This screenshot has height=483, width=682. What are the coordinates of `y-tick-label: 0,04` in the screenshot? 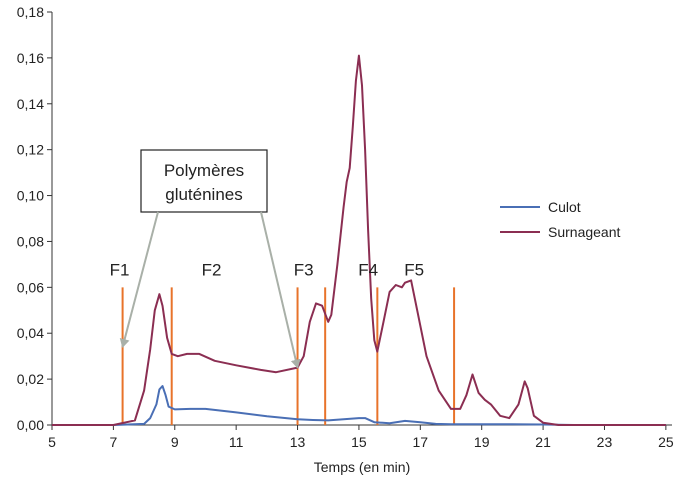 It's located at (30, 333).